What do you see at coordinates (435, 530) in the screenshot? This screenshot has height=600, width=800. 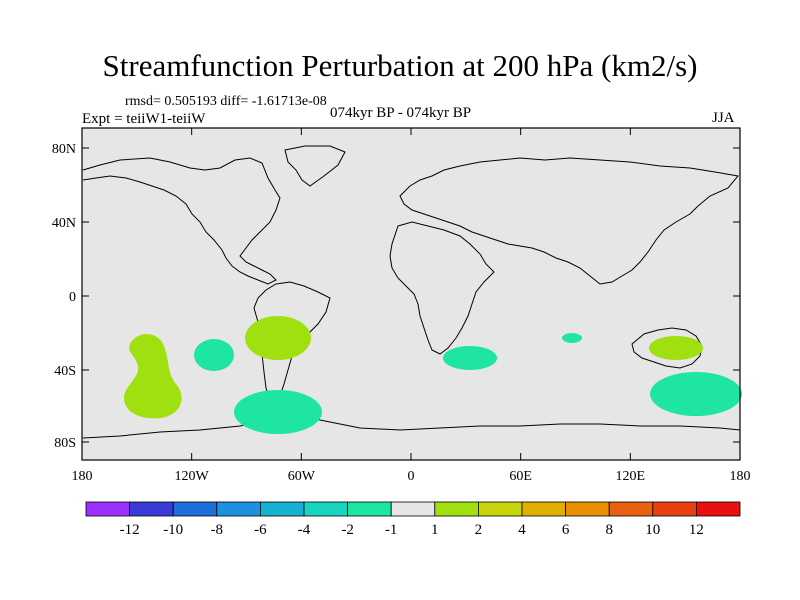 I see `colorbar-label: 1` at bounding box center [435, 530].